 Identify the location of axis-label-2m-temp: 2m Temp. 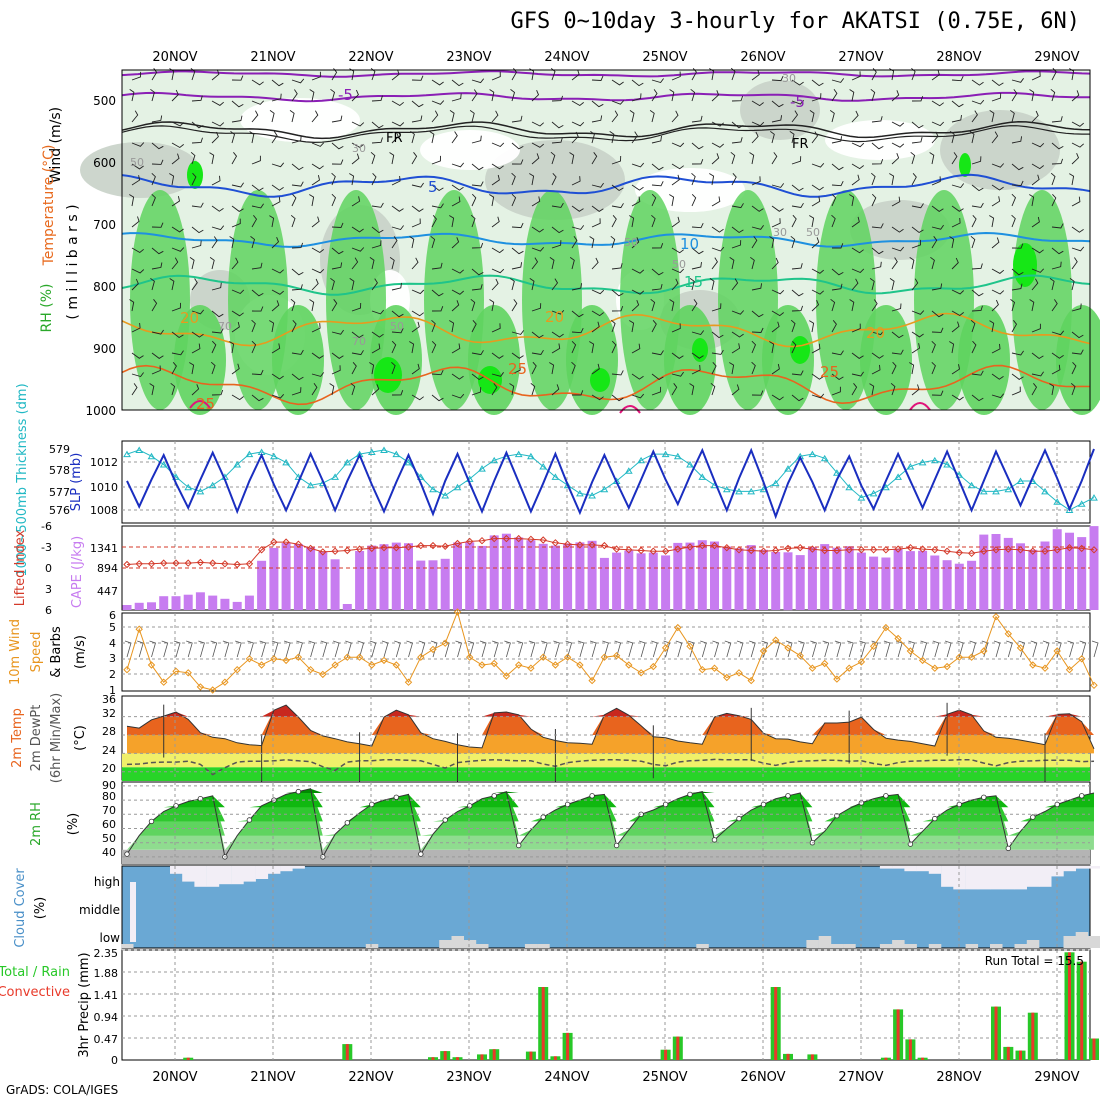
(17, 738).